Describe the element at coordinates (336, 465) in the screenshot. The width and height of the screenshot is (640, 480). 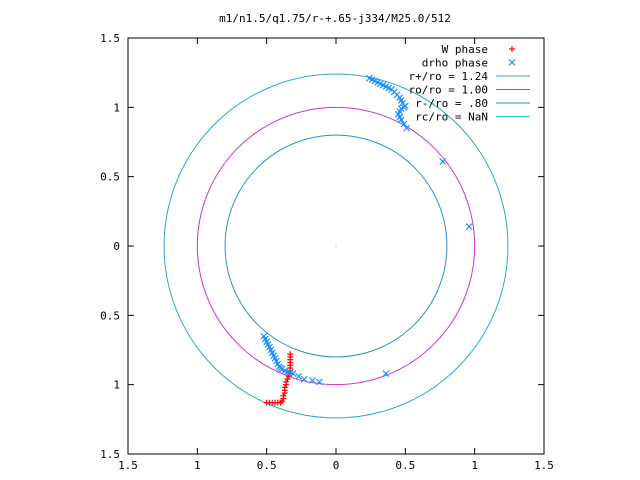
I see `x-tick-label: 0` at that location.